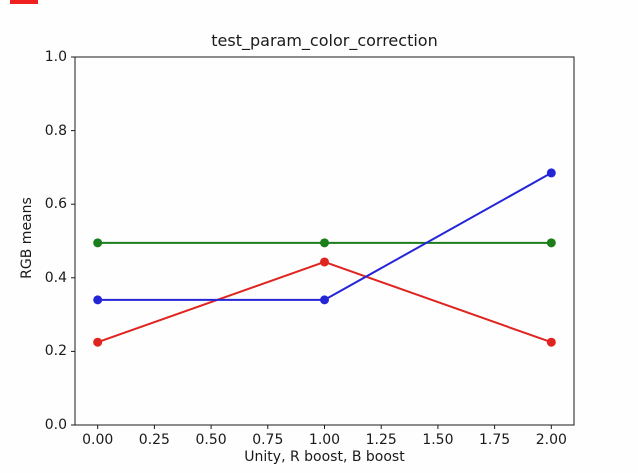 This screenshot has height=473, width=638. Describe the element at coordinates (495, 440) in the screenshot. I see `x-tick-label: 1.75` at that location.